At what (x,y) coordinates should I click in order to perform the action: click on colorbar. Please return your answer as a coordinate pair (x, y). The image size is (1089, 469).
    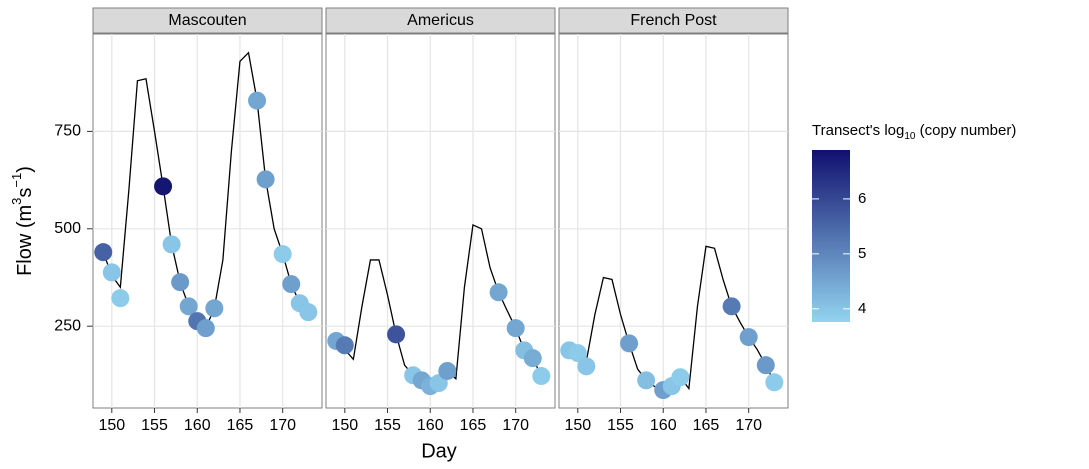
    Looking at the image, I should click on (831, 236).